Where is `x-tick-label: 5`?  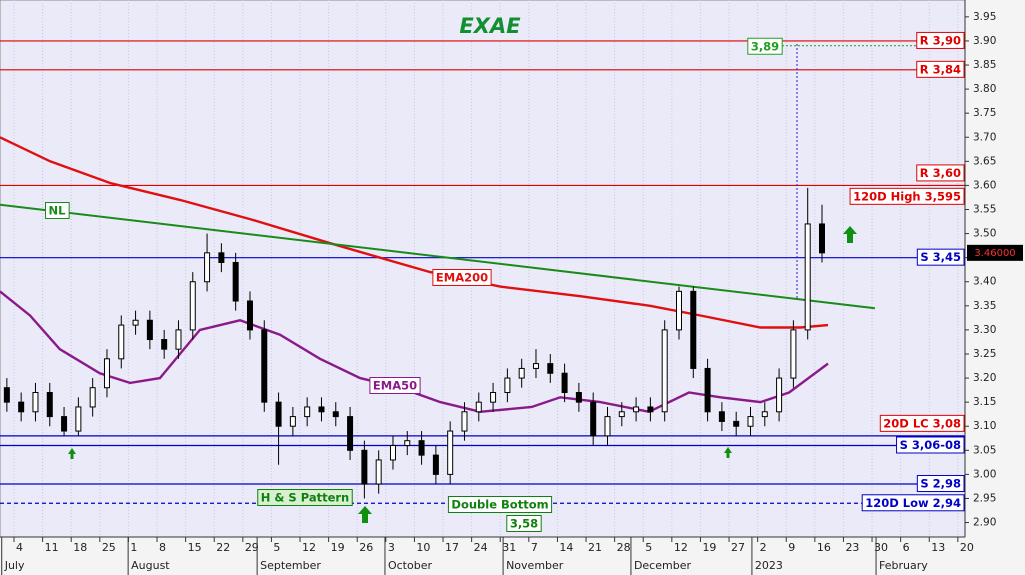 x-tick-label: 5 is located at coordinates (276, 547).